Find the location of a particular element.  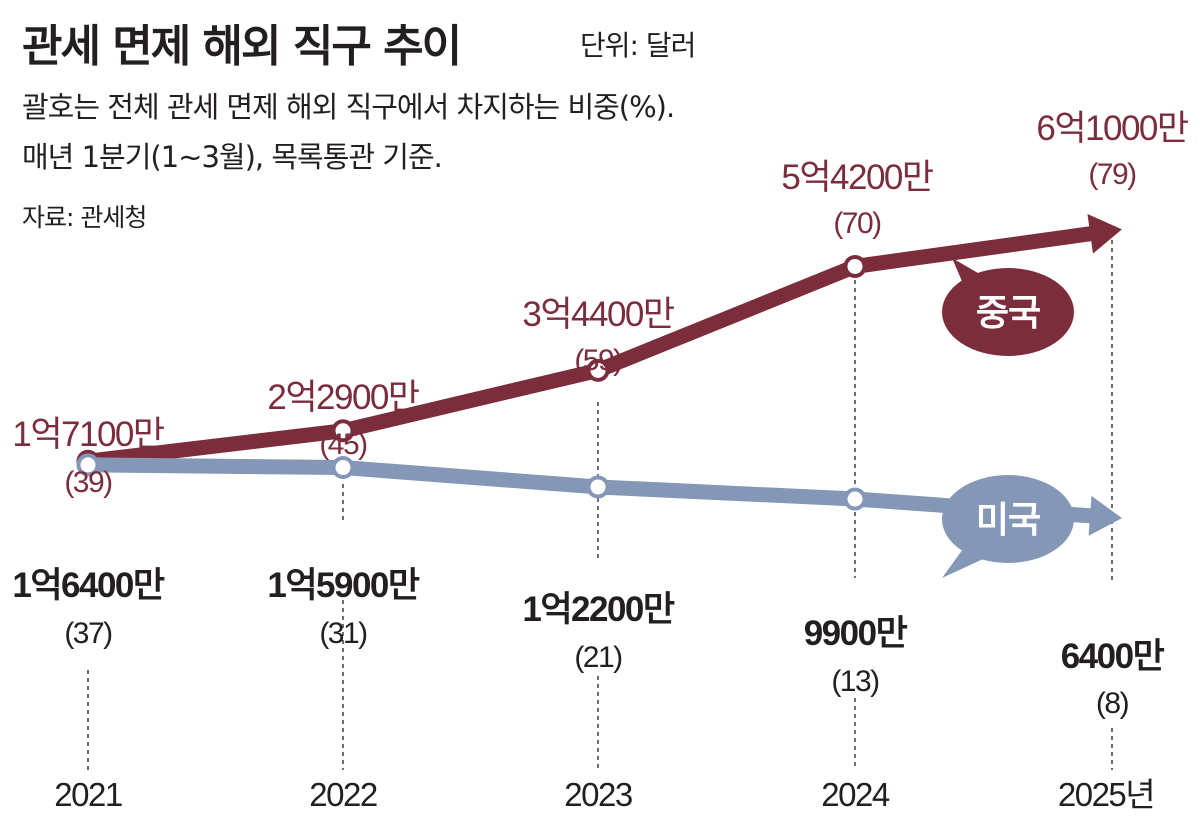

usa-share-label: (37) is located at coordinates (88, 633).